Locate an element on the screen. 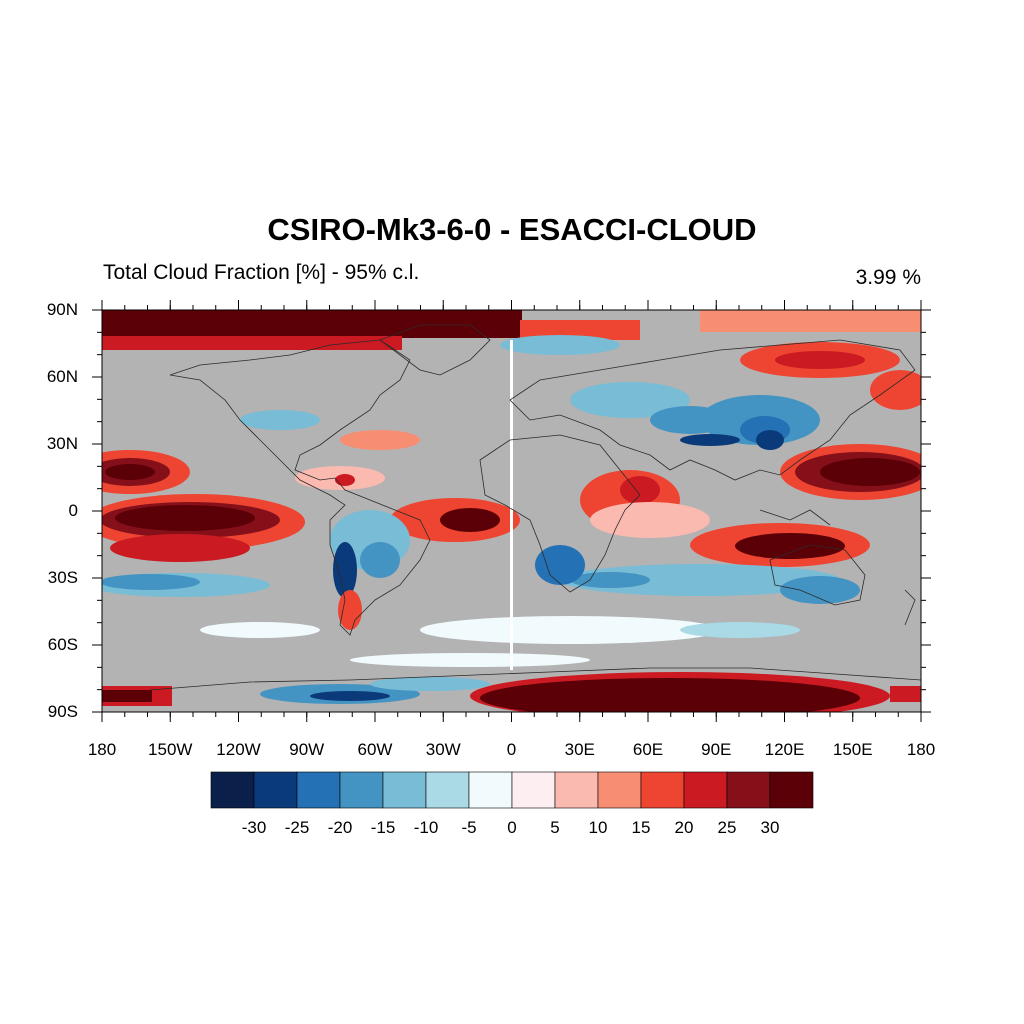  lat-label: 90N is located at coordinates (62, 309).